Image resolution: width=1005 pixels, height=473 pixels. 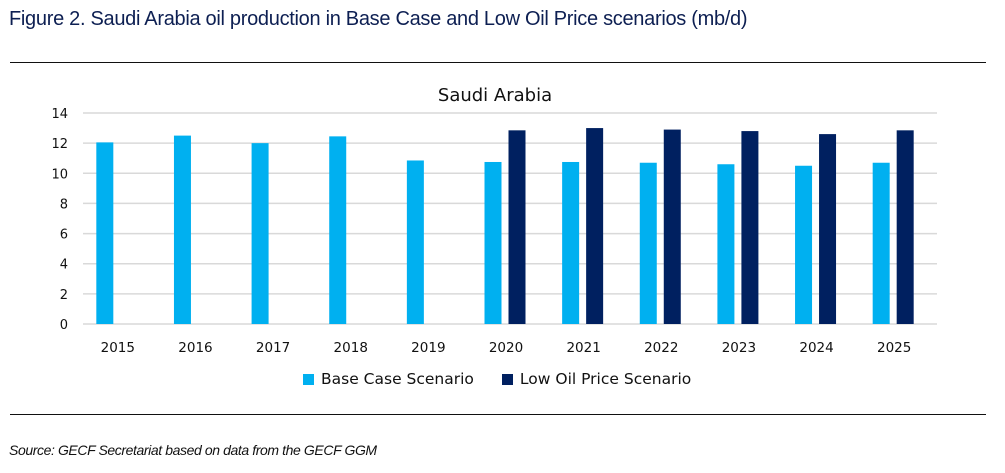 I want to click on legend-swatch-base-case, so click(x=308, y=379).